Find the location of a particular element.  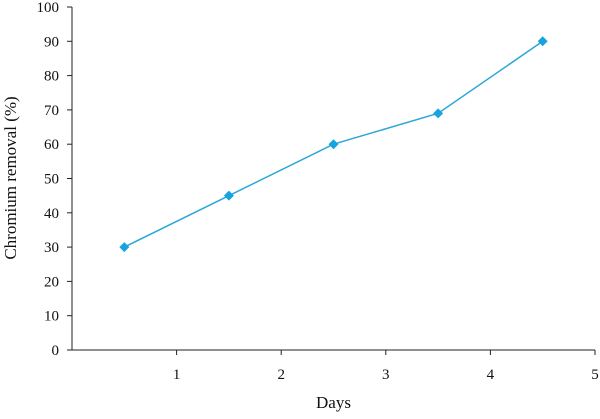

y-tick-label: 100 is located at coordinates (48, 8).